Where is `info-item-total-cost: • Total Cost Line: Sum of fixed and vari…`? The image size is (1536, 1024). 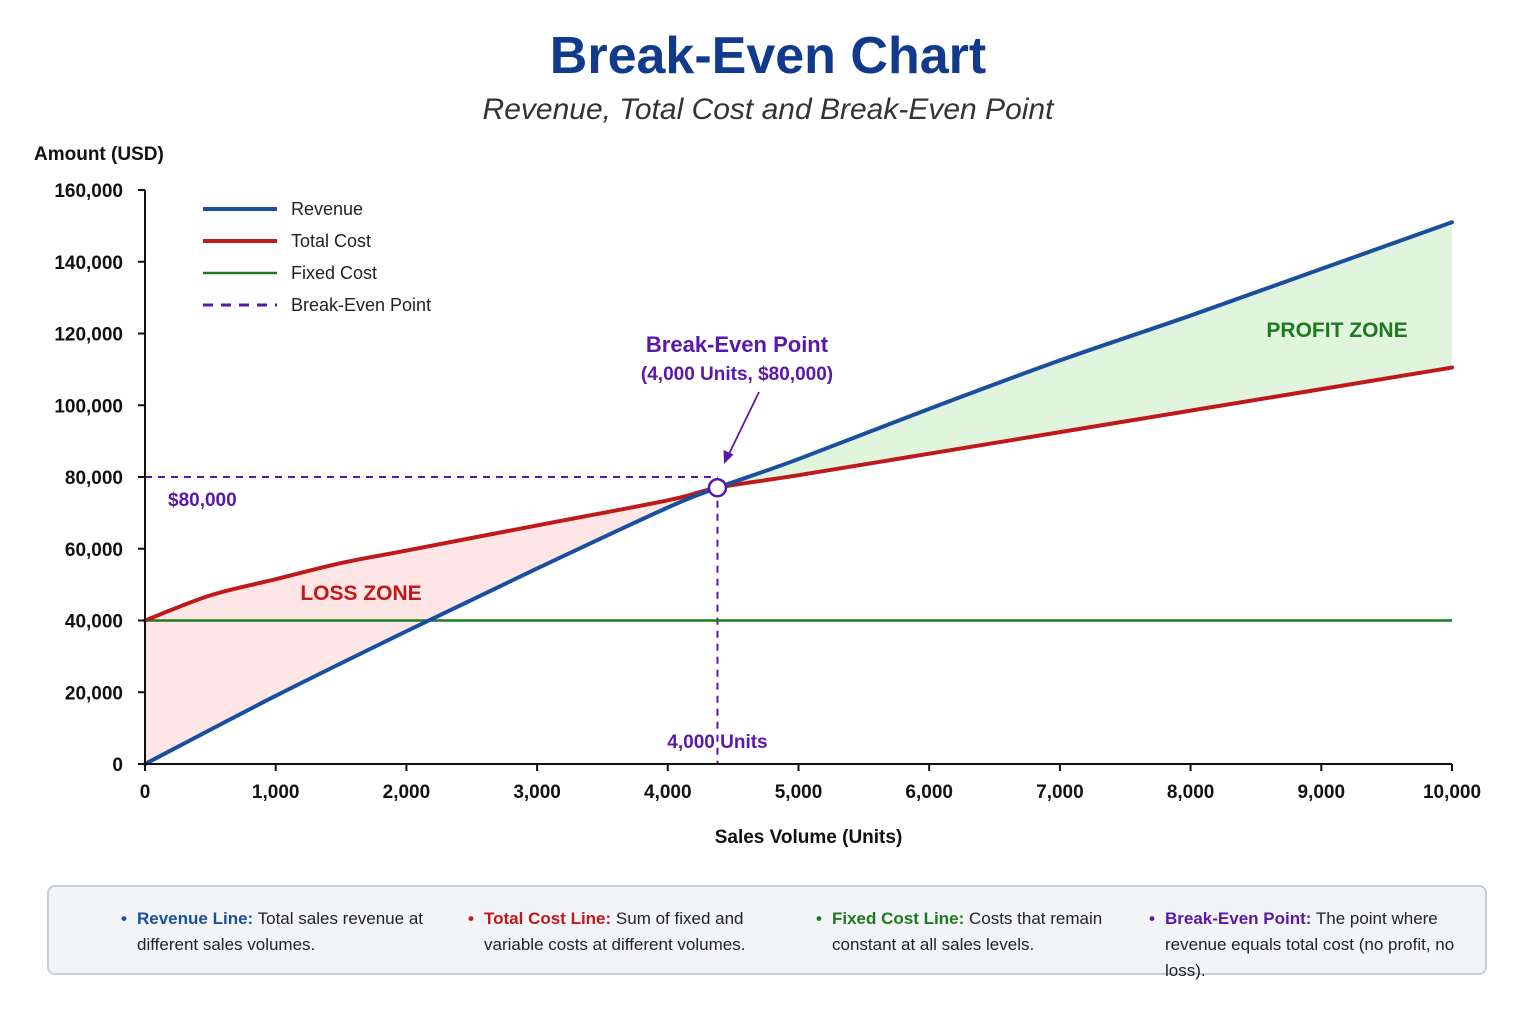
info-item-total-cost: • Total Cost Line: Sum of fixed and vari… is located at coordinates (607, 932).